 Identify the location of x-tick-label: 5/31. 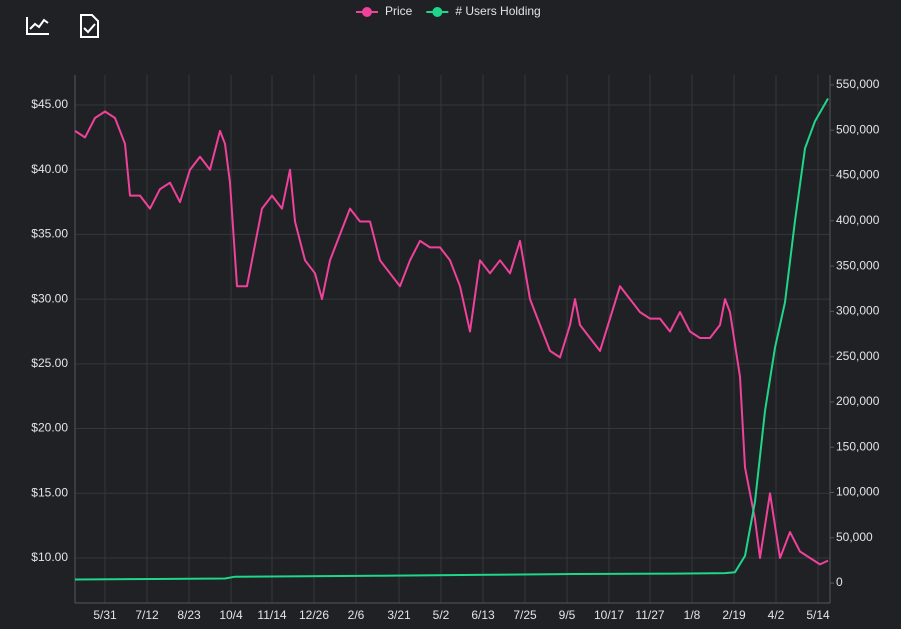
(105, 615).